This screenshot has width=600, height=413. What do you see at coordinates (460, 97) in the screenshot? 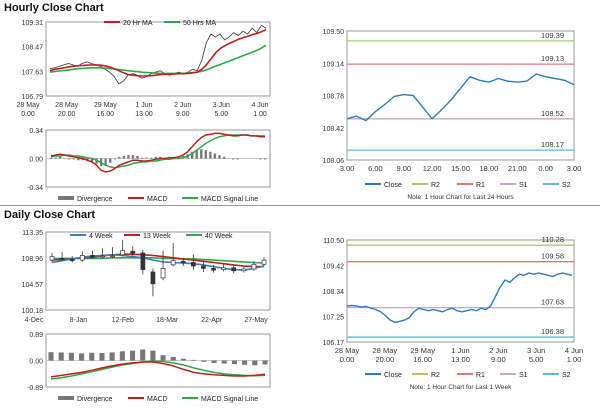
I see `close-line` at bounding box center [460, 97].